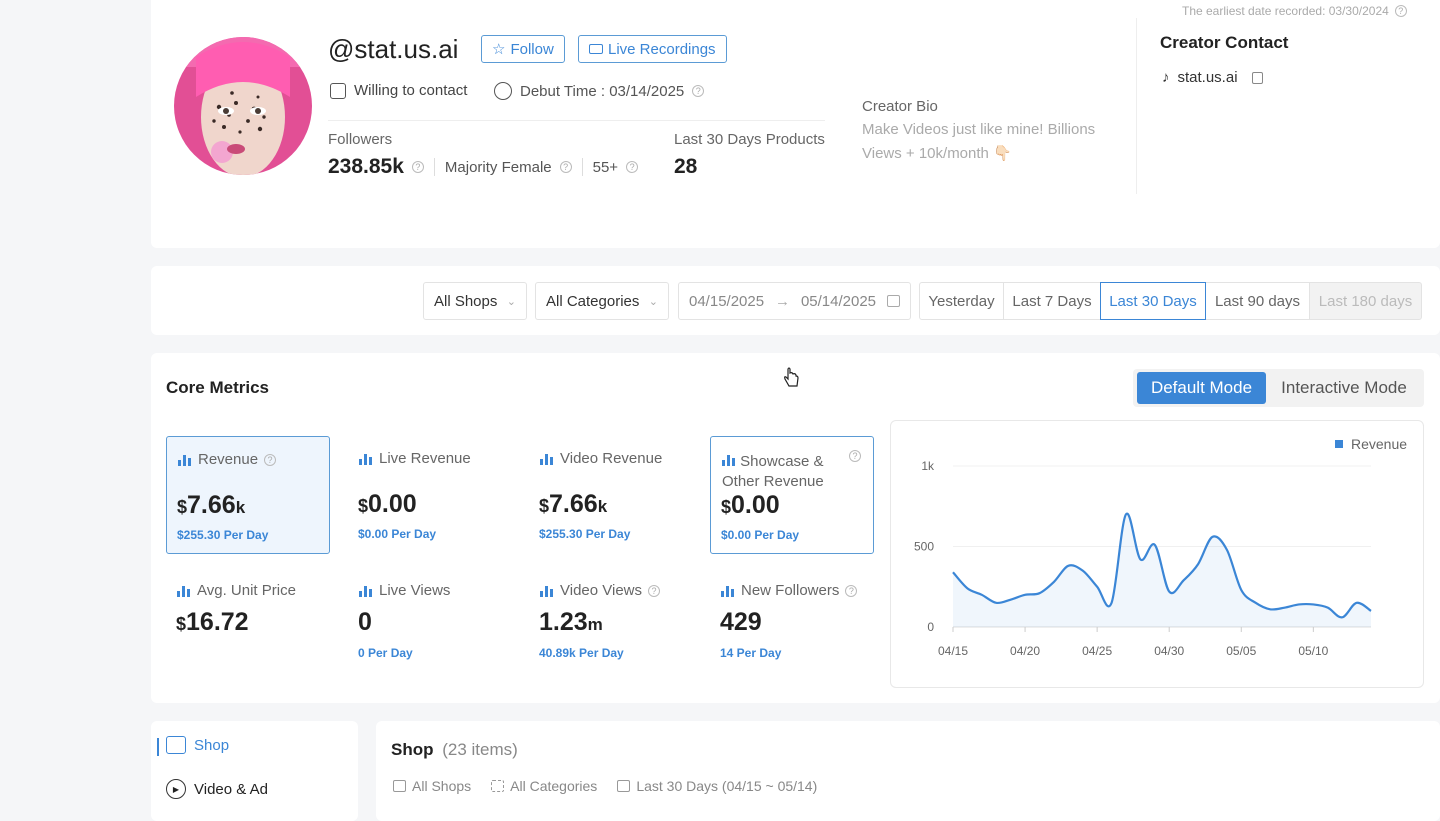  Describe the element at coordinates (1169, 651) in the screenshot. I see `x-tick-label: 04/30` at that location.